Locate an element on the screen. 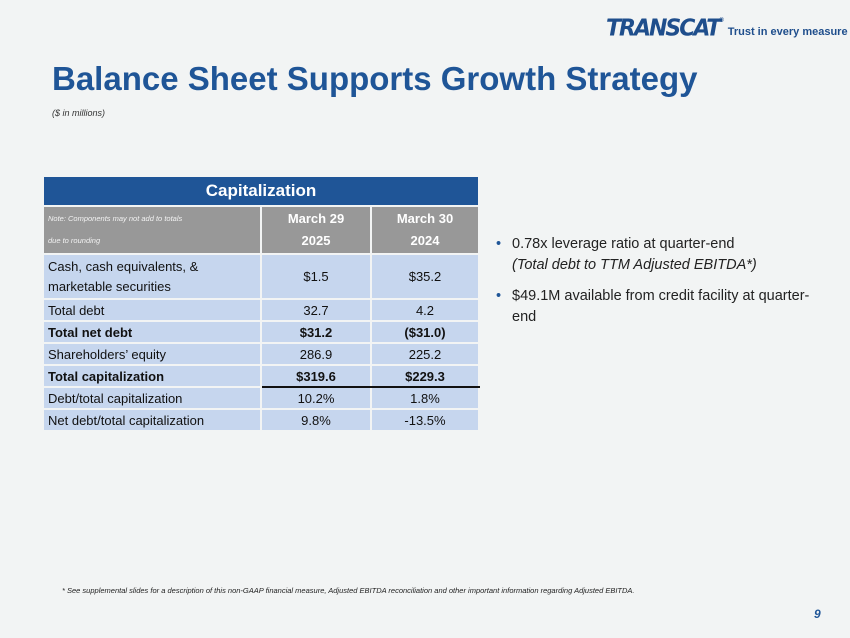 The width and height of the screenshot is (850, 638). table-caption: Capitalization is located at coordinates (261, 191).